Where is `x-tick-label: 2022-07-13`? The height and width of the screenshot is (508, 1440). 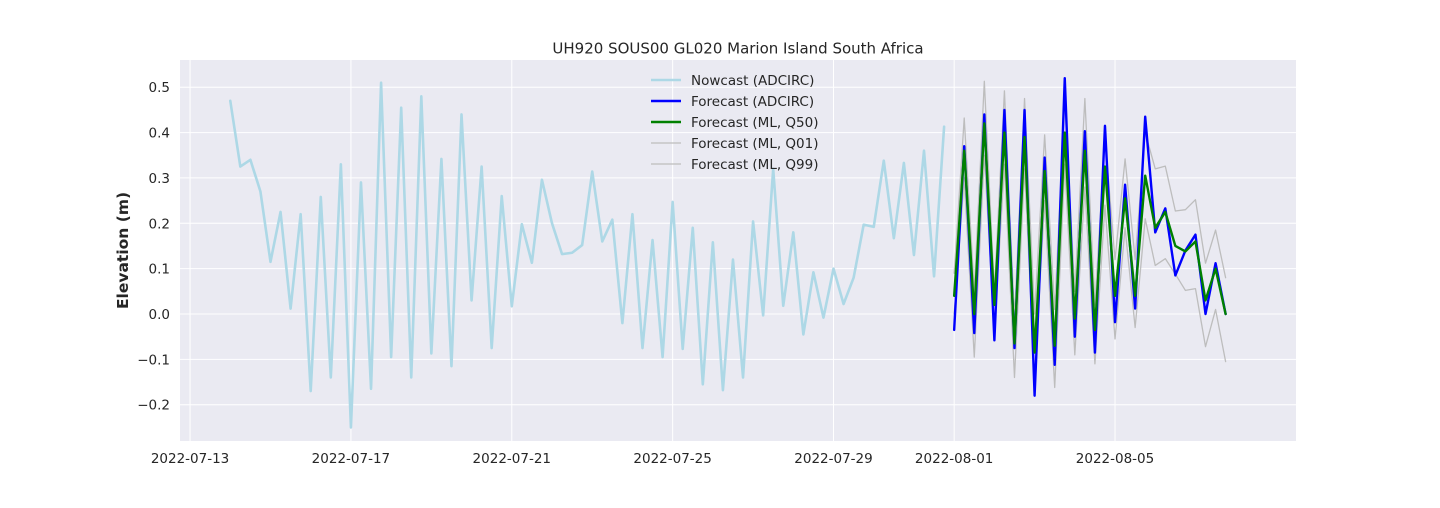
x-tick-label: 2022-07-13 is located at coordinates (190, 459).